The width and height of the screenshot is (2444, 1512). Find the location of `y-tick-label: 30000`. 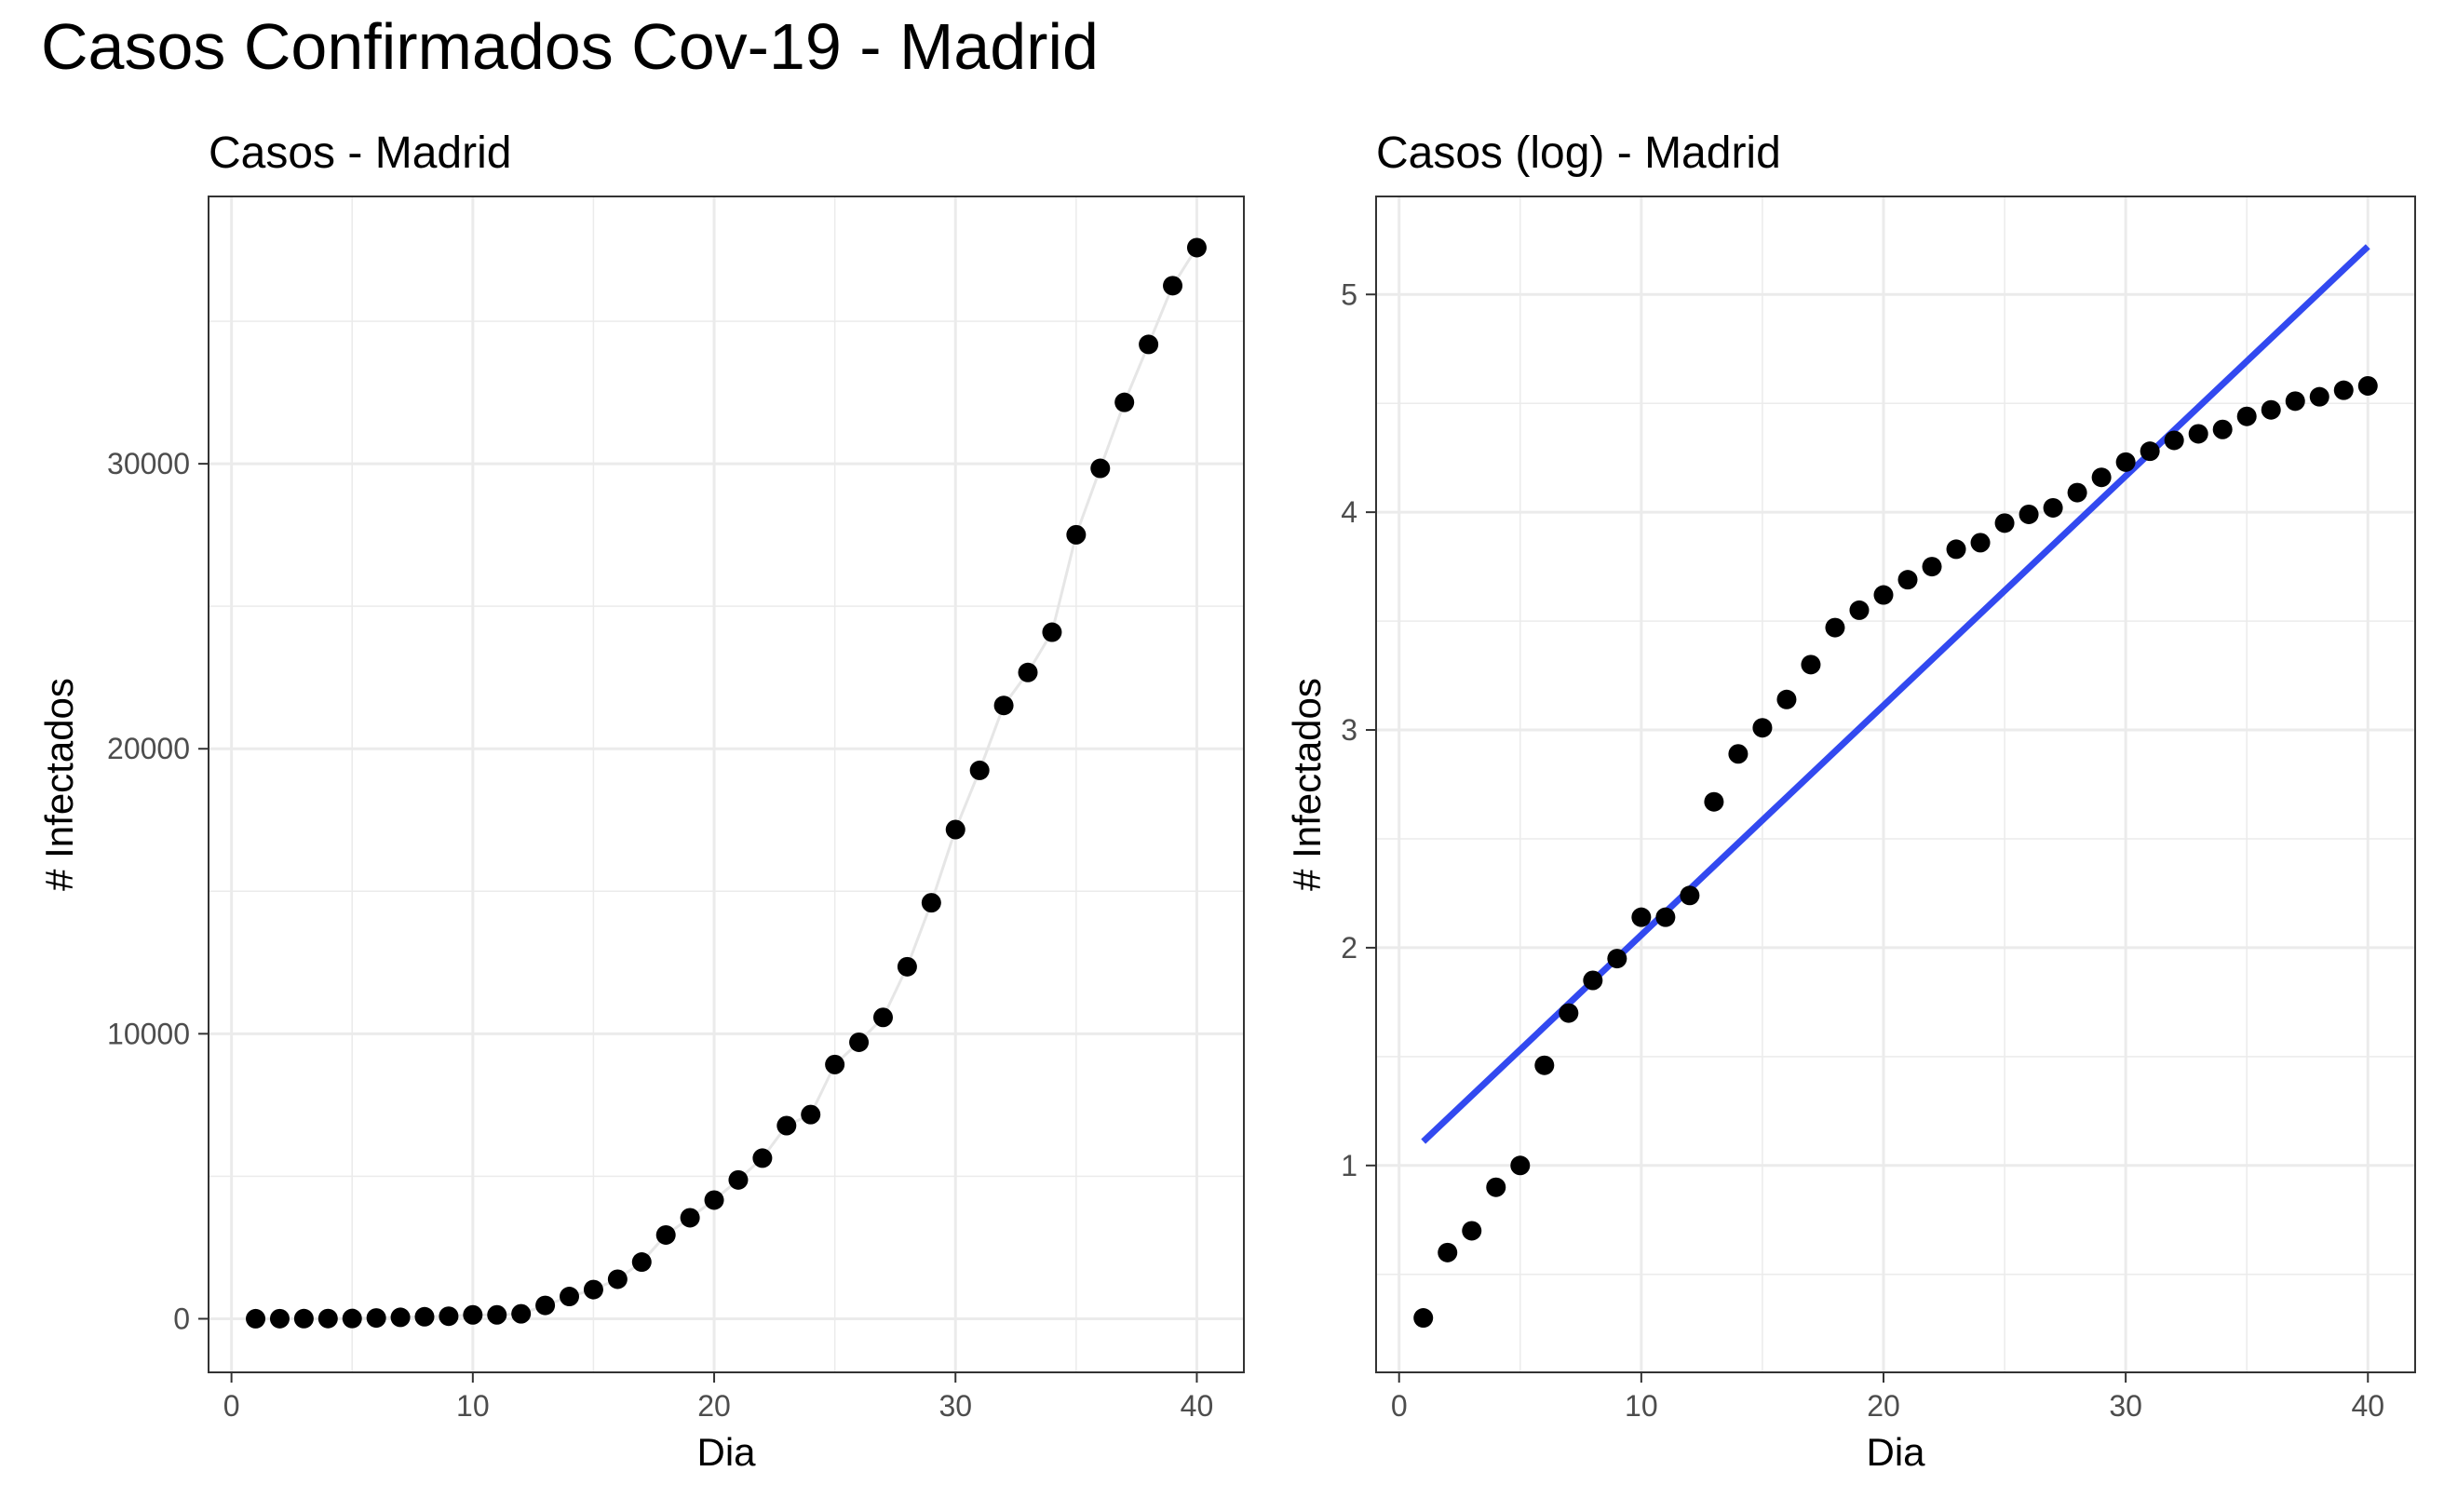

y-tick-label: 30000 is located at coordinates (148, 463).